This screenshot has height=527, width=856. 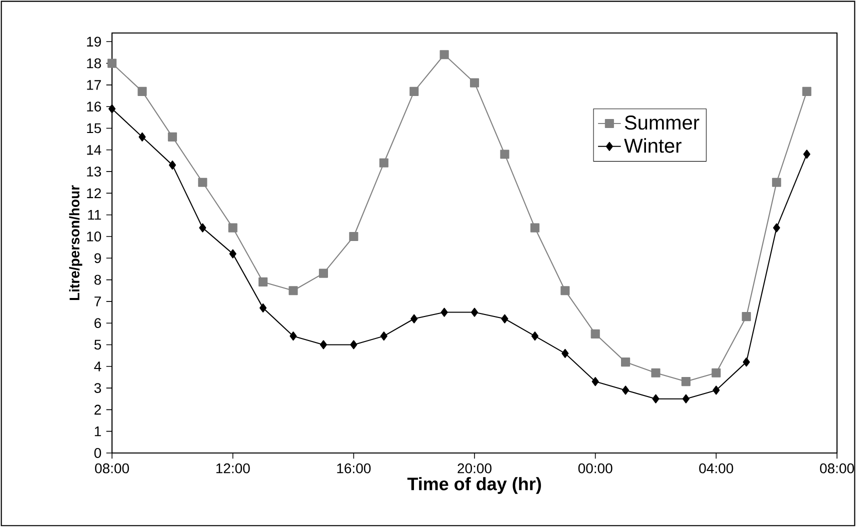 I want to click on y-tick-label: 3, so click(x=97, y=388).